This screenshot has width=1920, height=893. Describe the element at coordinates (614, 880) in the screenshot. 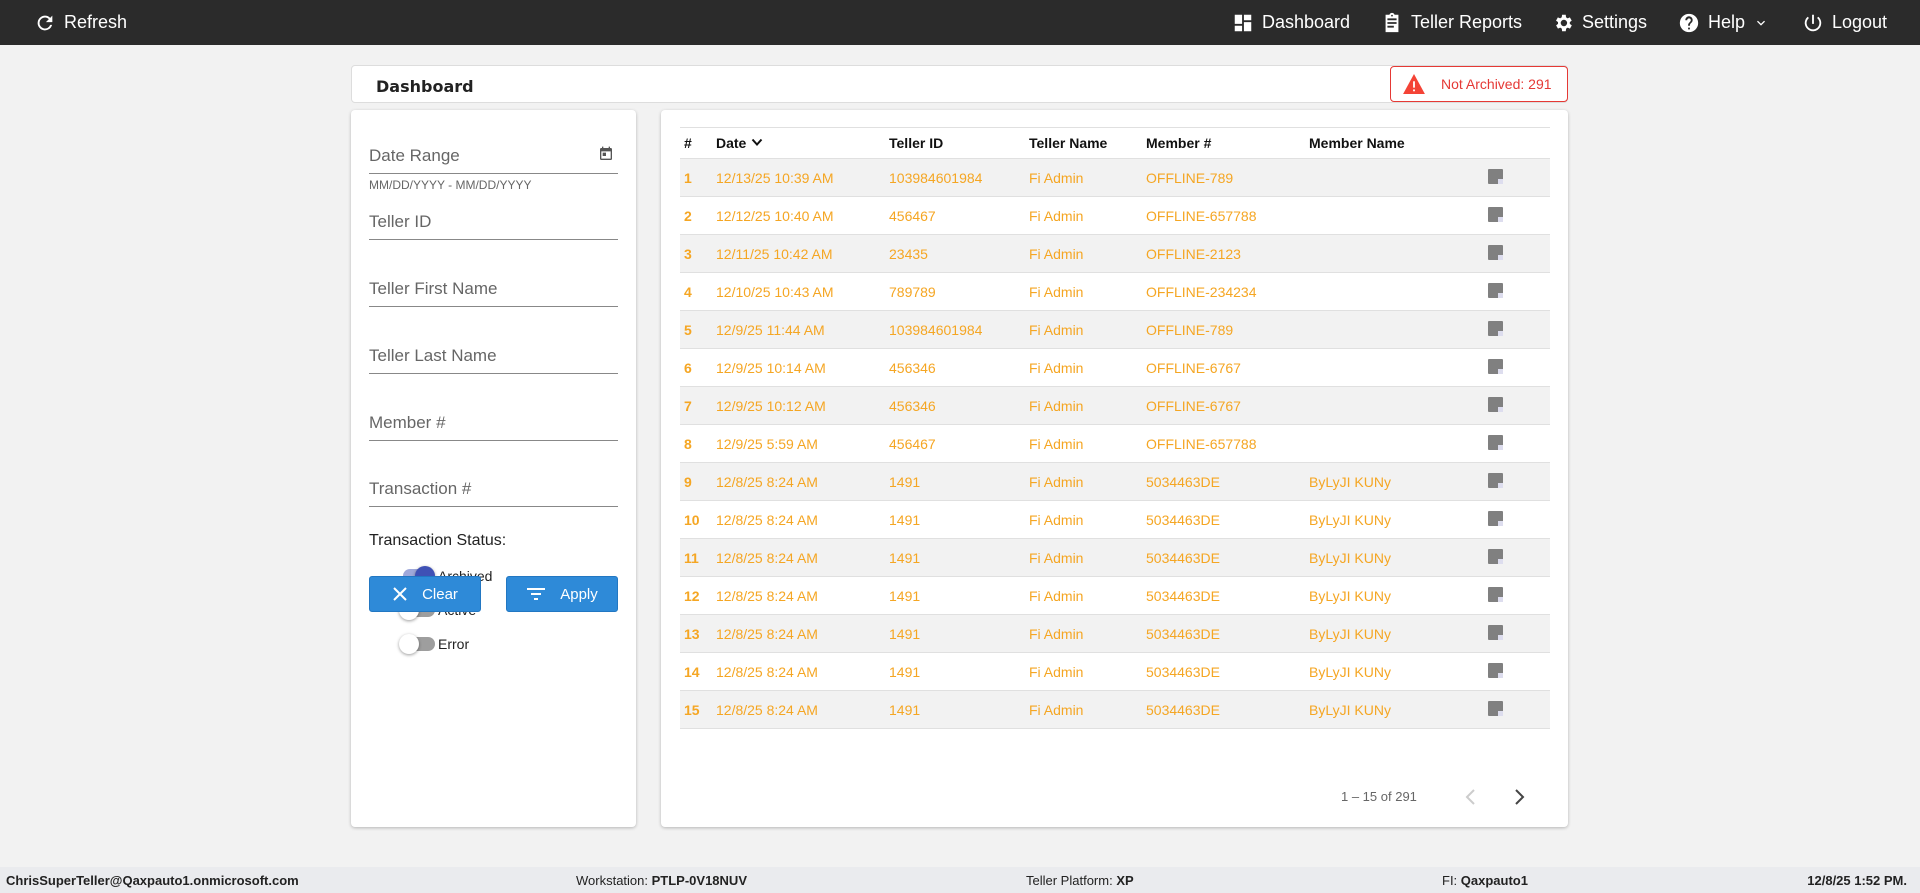

I see `workstation-label: Workstation:` at that location.